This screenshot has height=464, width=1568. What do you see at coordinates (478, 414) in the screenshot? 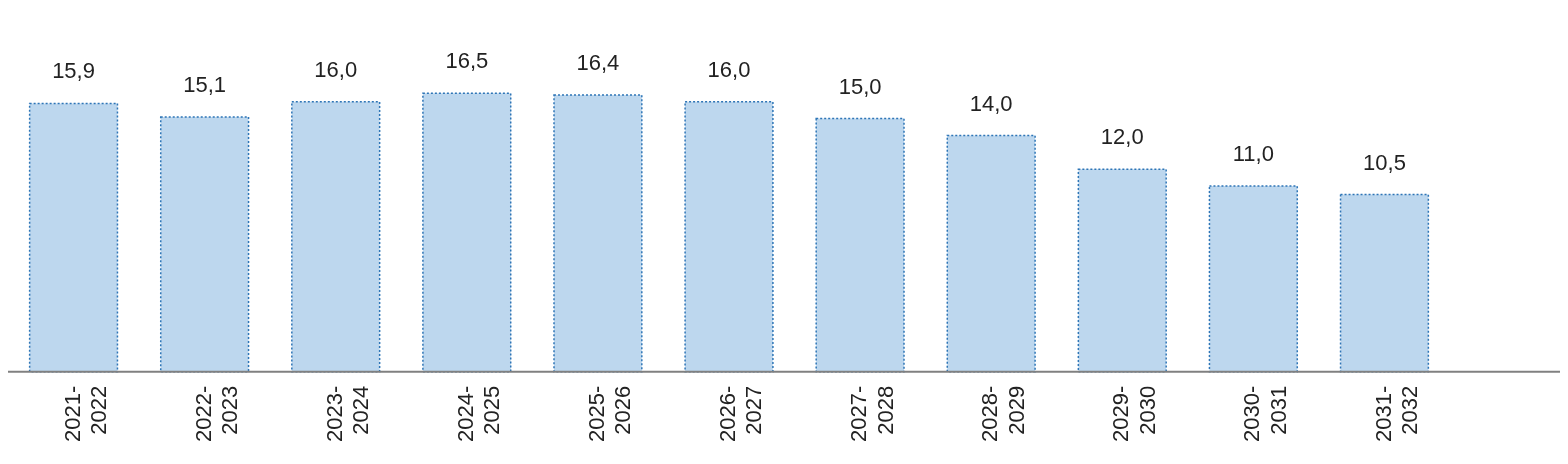
I see `x-tick-label: 2024- 2025` at bounding box center [478, 414].